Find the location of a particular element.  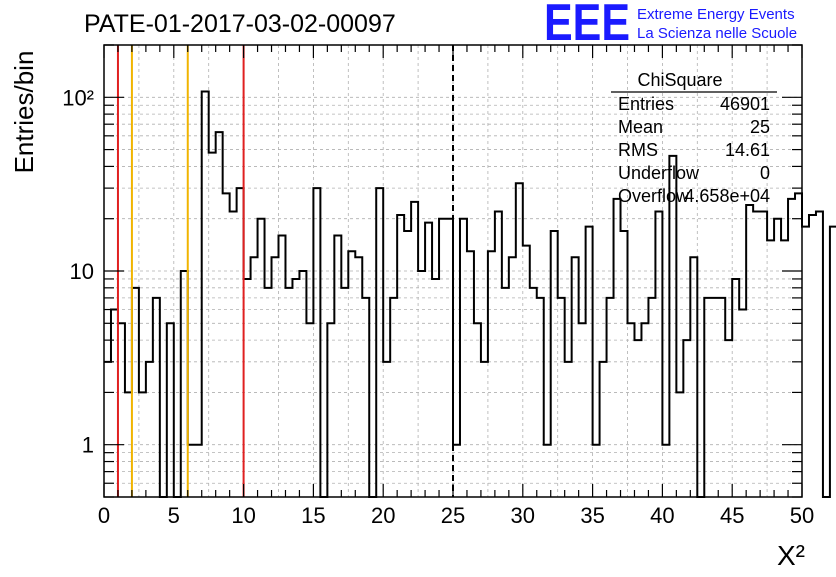

eee-logo: EEE is located at coordinates (587, 26).